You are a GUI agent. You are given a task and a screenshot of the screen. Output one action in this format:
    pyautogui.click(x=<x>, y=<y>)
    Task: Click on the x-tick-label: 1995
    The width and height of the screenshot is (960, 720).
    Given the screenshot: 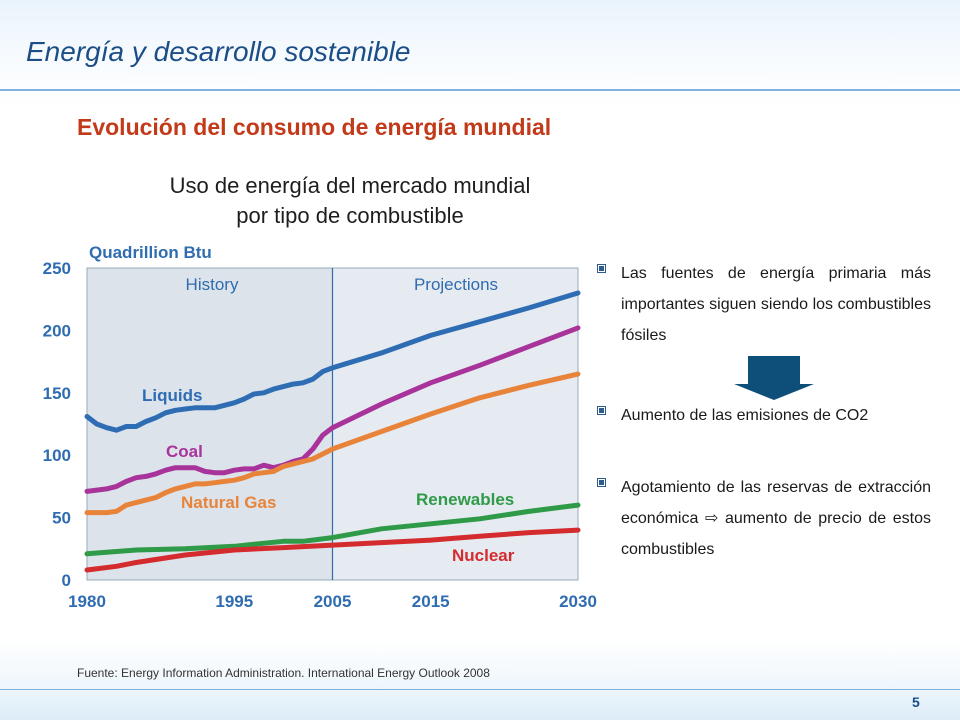 What is the action you would take?
    pyautogui.click(x=234, y=601)
    